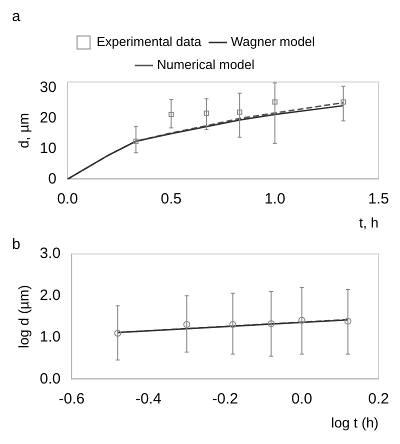  Describe the element at coordinates (71, 399) in the screenshot. I see `x-tick-label: -0.6` at that location.